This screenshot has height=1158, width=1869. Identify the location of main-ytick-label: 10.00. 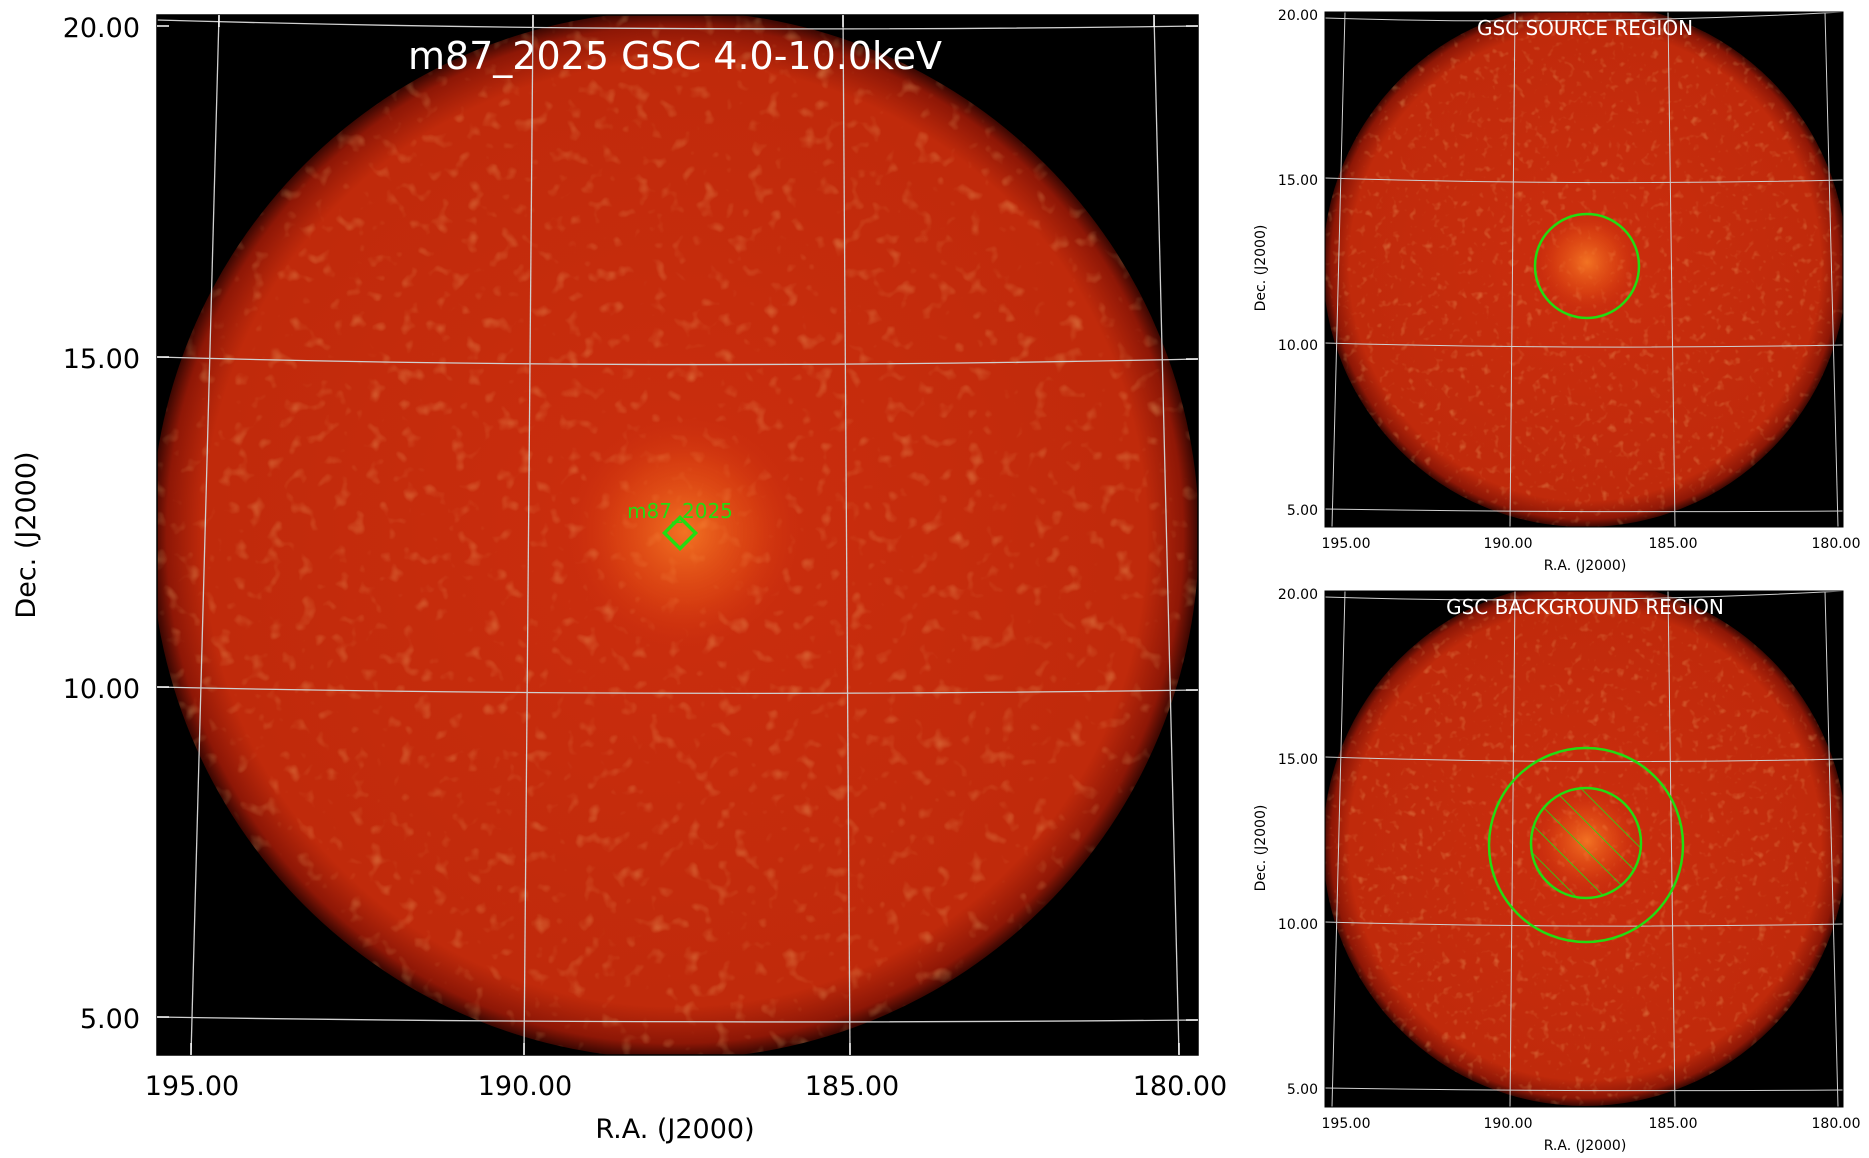
(101, 689).